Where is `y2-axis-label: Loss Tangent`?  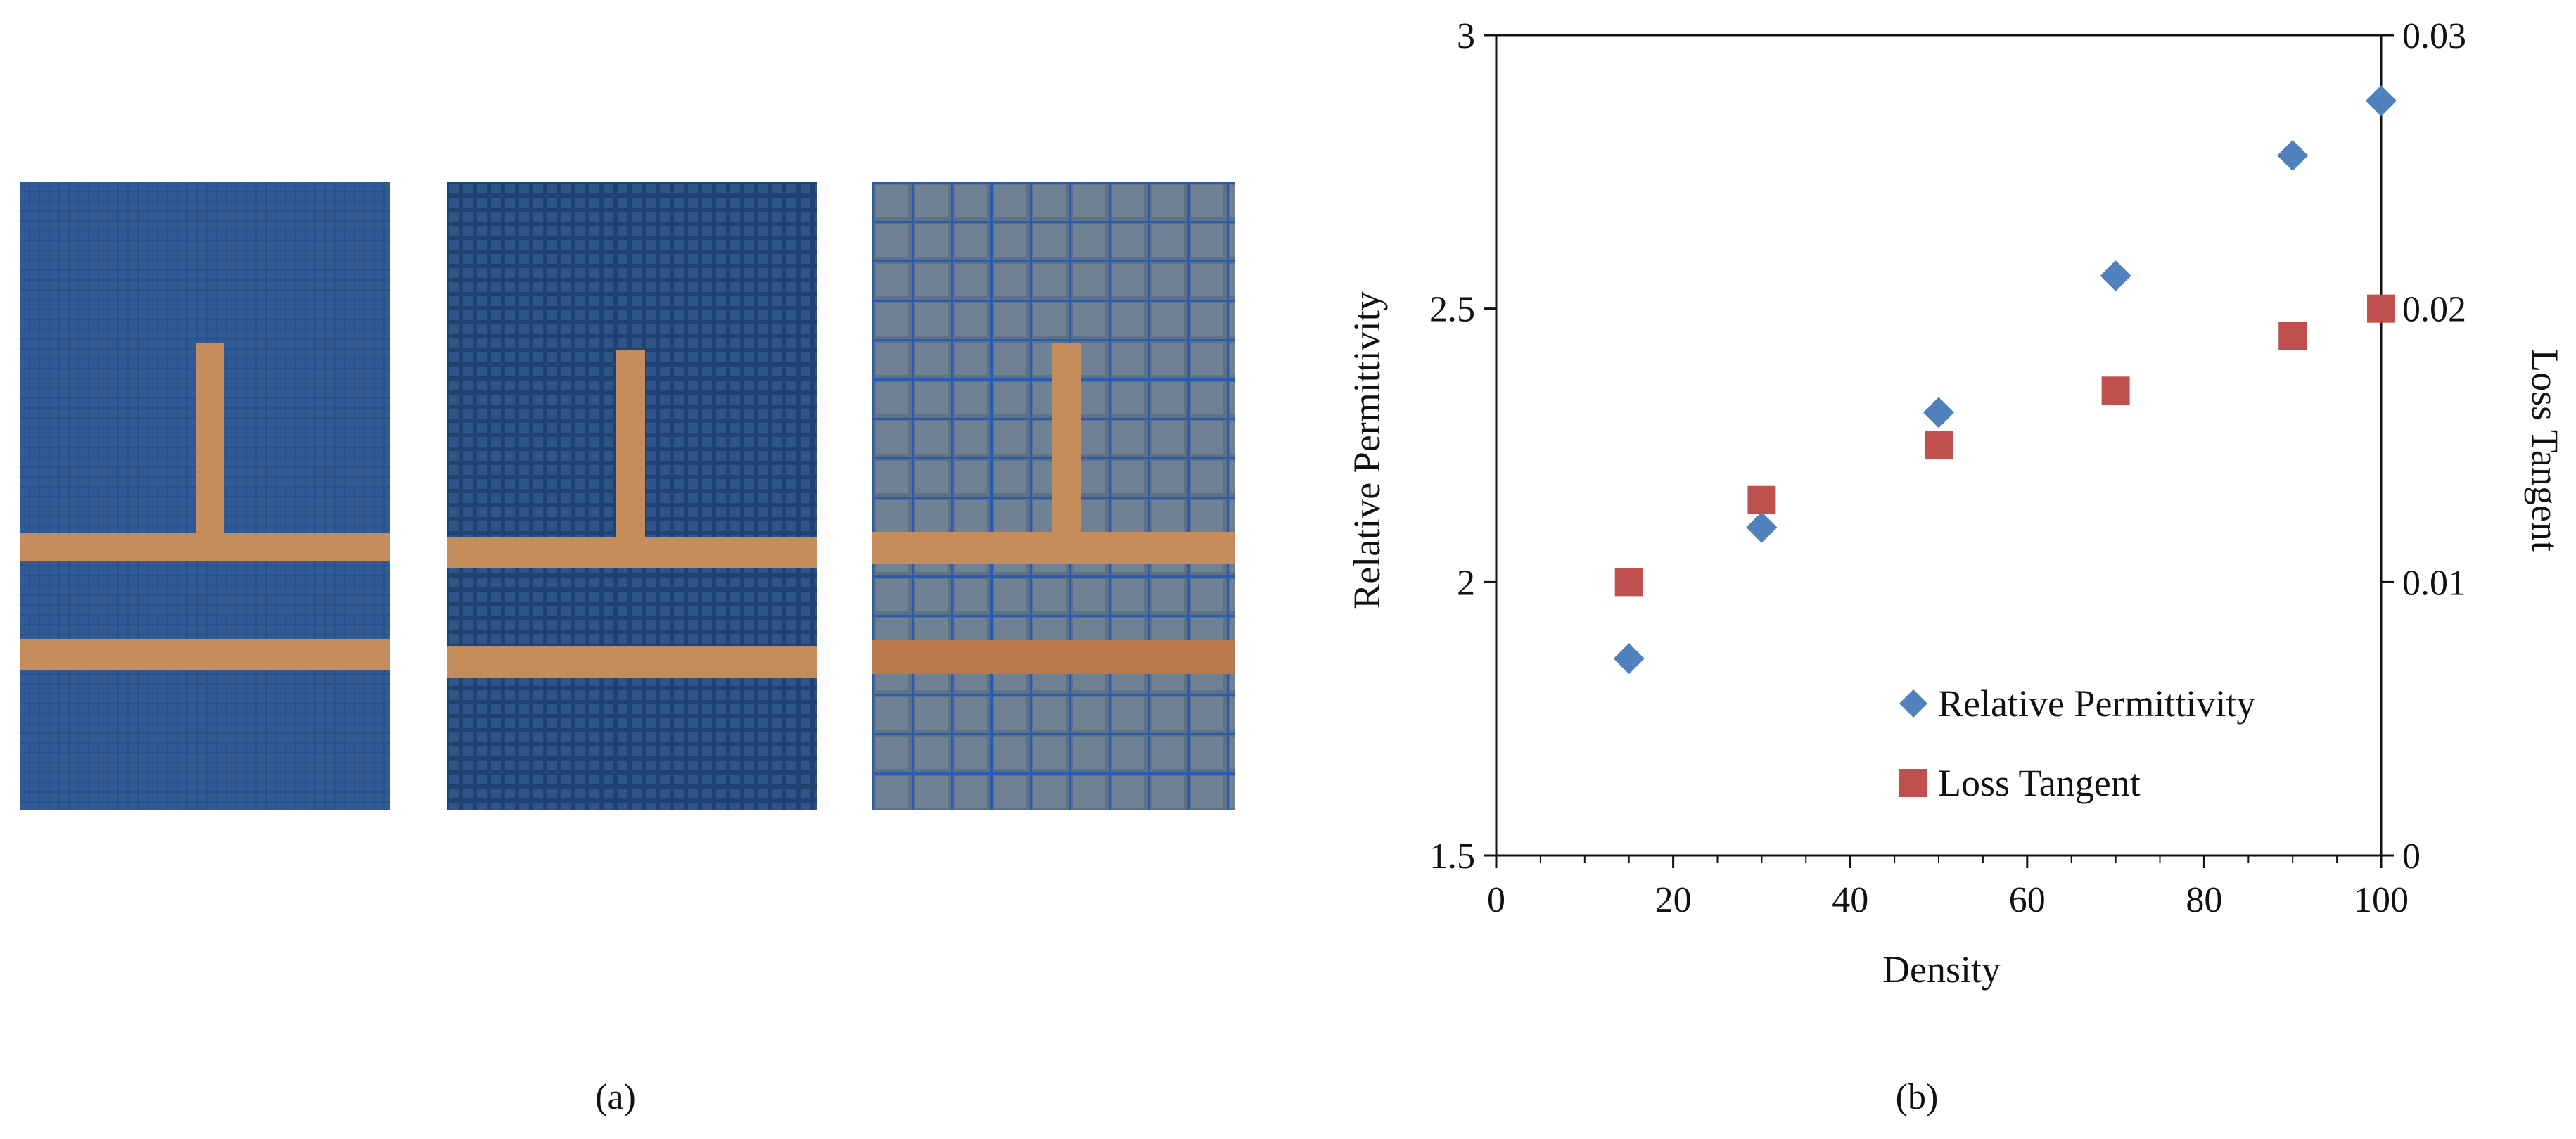 y2-axis-label: Loss Tangent is located at coordinates (2542, 450).